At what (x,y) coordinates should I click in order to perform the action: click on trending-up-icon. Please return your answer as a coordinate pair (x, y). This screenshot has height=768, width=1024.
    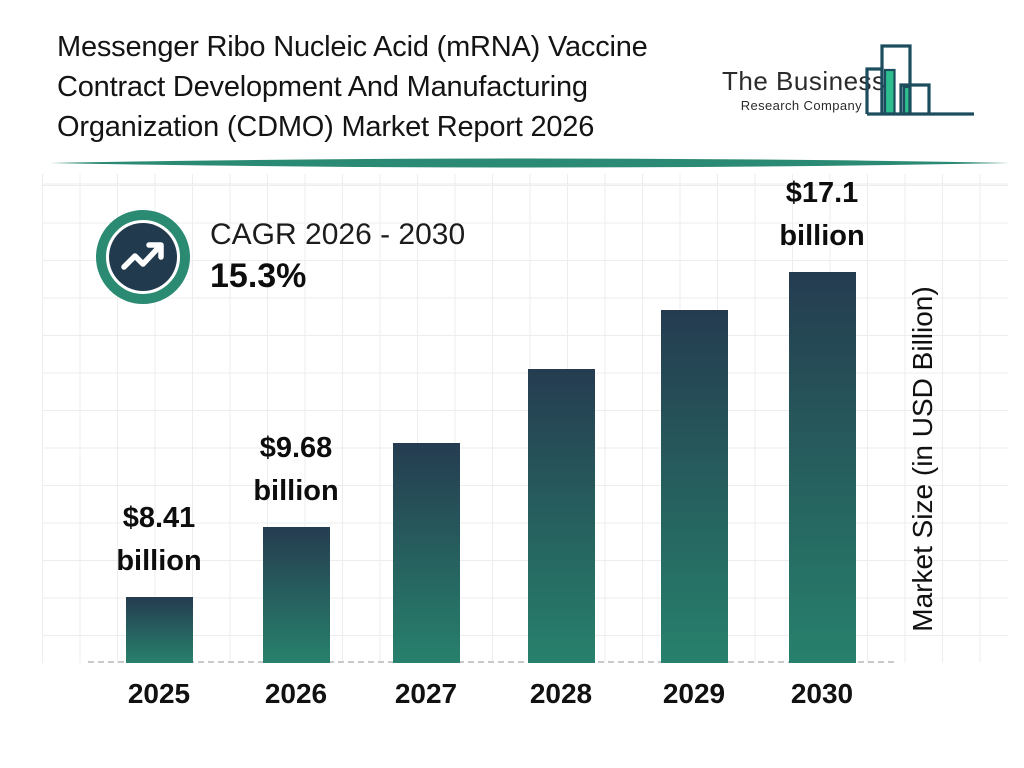
    Looking at the image, I should click on (143, 257).